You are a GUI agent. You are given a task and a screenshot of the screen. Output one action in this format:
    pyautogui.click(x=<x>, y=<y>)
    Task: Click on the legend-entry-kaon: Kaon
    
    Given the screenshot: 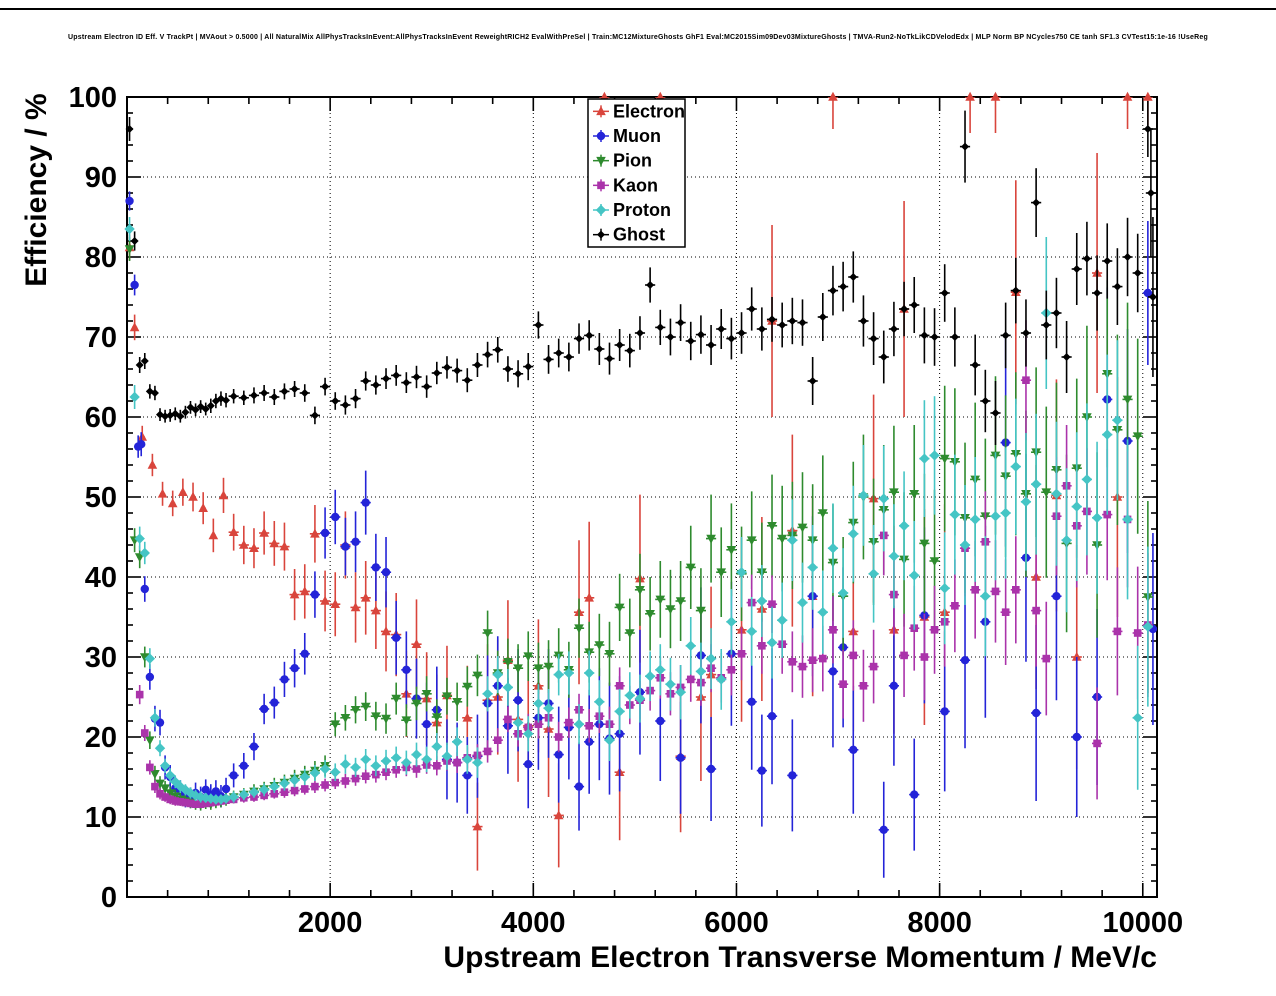 What is the action you would take?
    pyautogui.click(x=625, y=185)
    